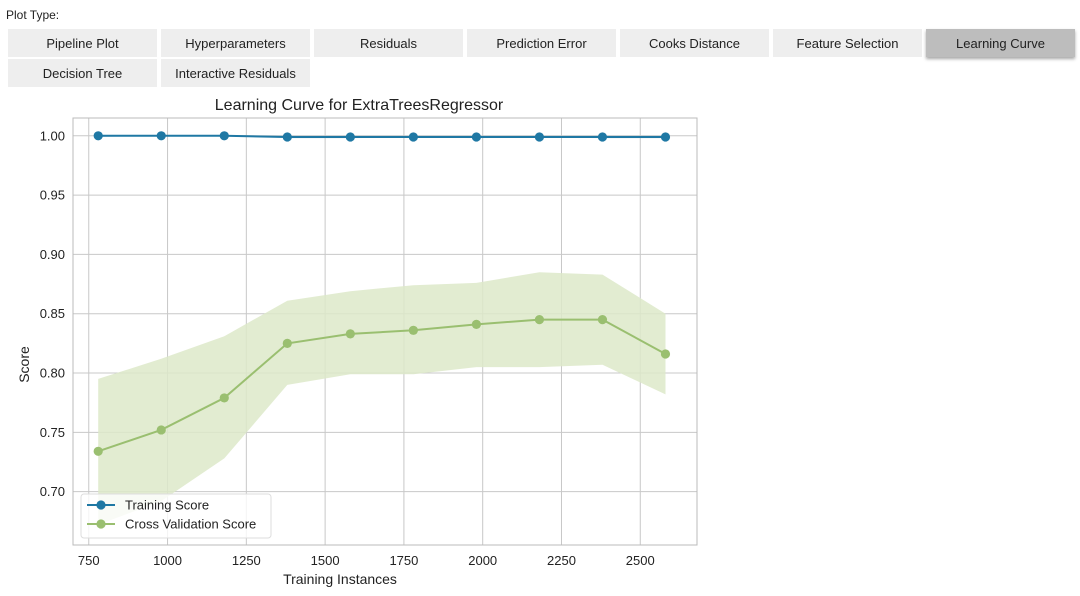 The height and width of the screenshot is (596, 1080). Describe the element at coordinates (847, 43) in the screenshot. I see `plot-type-button-feature-selection: Feature Selection` at that location.